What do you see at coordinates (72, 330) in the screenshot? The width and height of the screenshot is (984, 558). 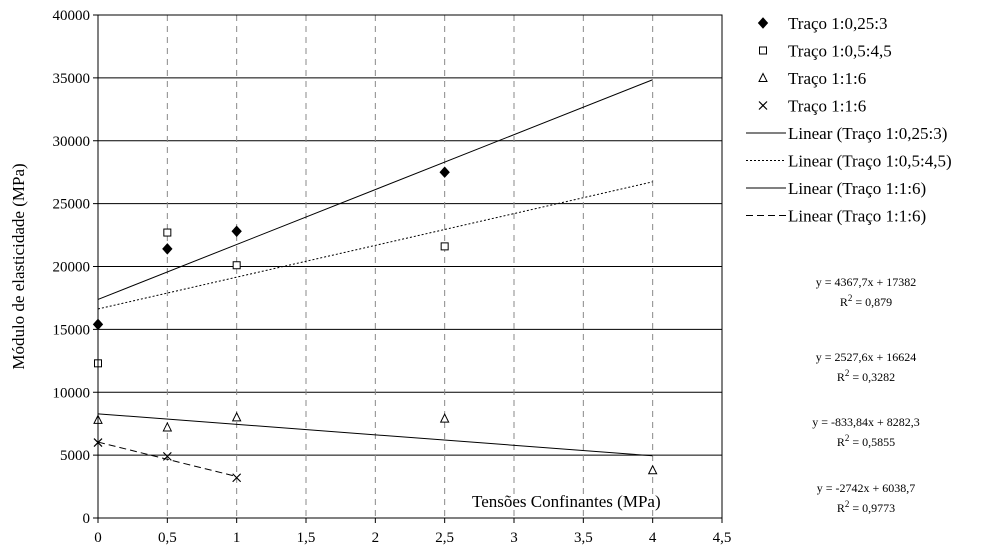 I see `y-tick-label: 15000` at bounding box center [72, 330].